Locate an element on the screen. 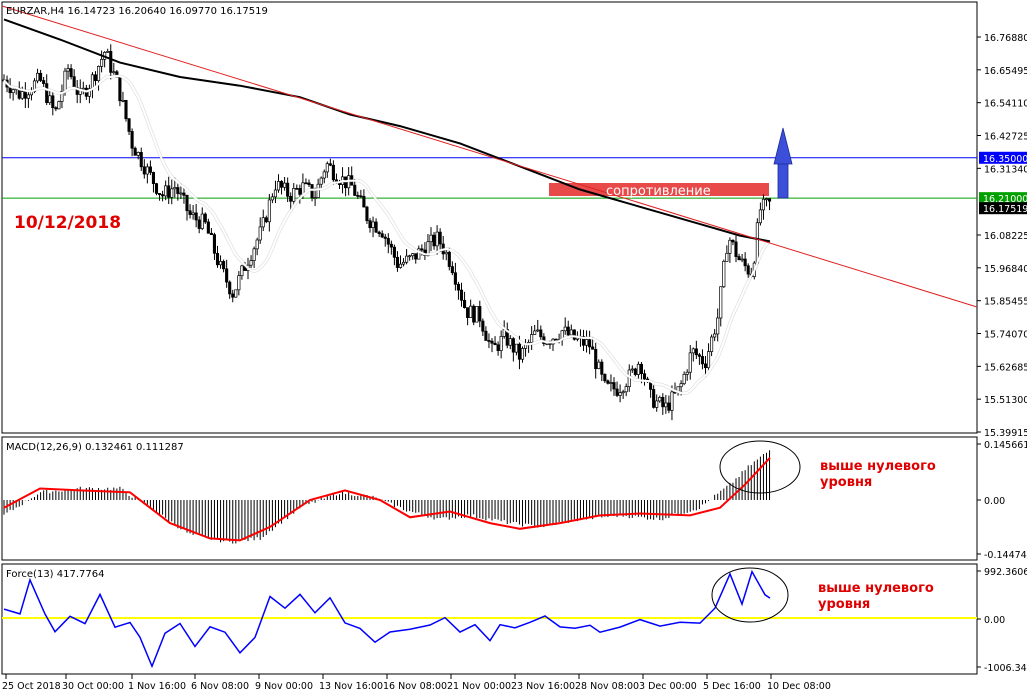  time-tick-label: 6 Nov 08:00 is located at coordinates (220, 686).